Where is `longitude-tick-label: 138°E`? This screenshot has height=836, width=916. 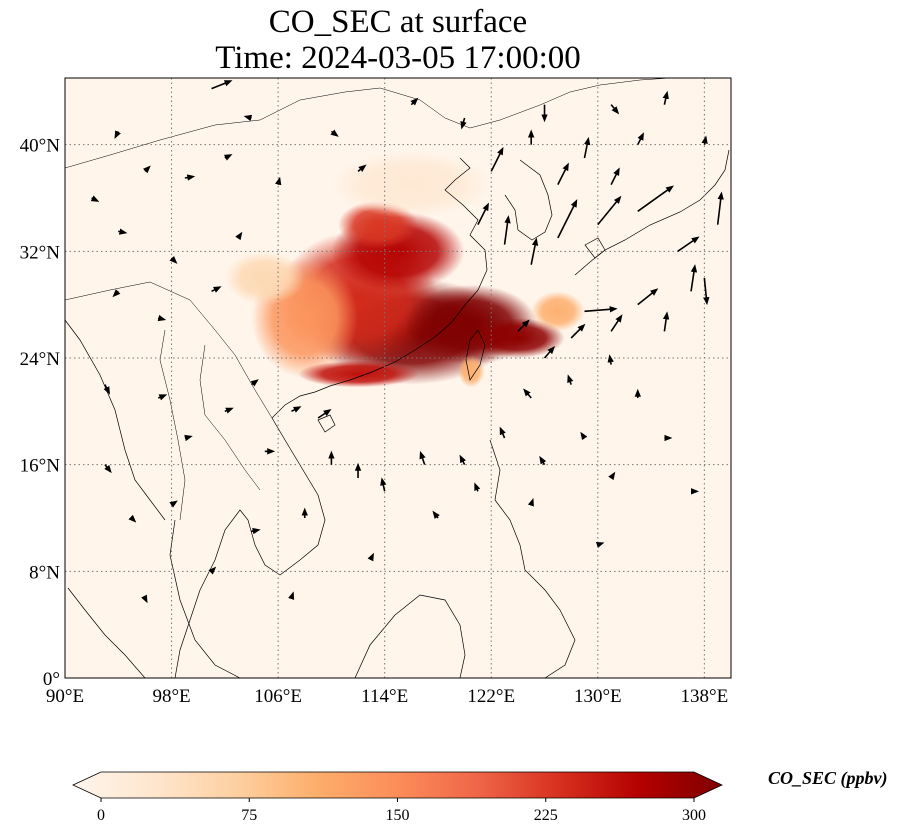 longitude-tick-label: 138°E is located at coordinates (705, 696).